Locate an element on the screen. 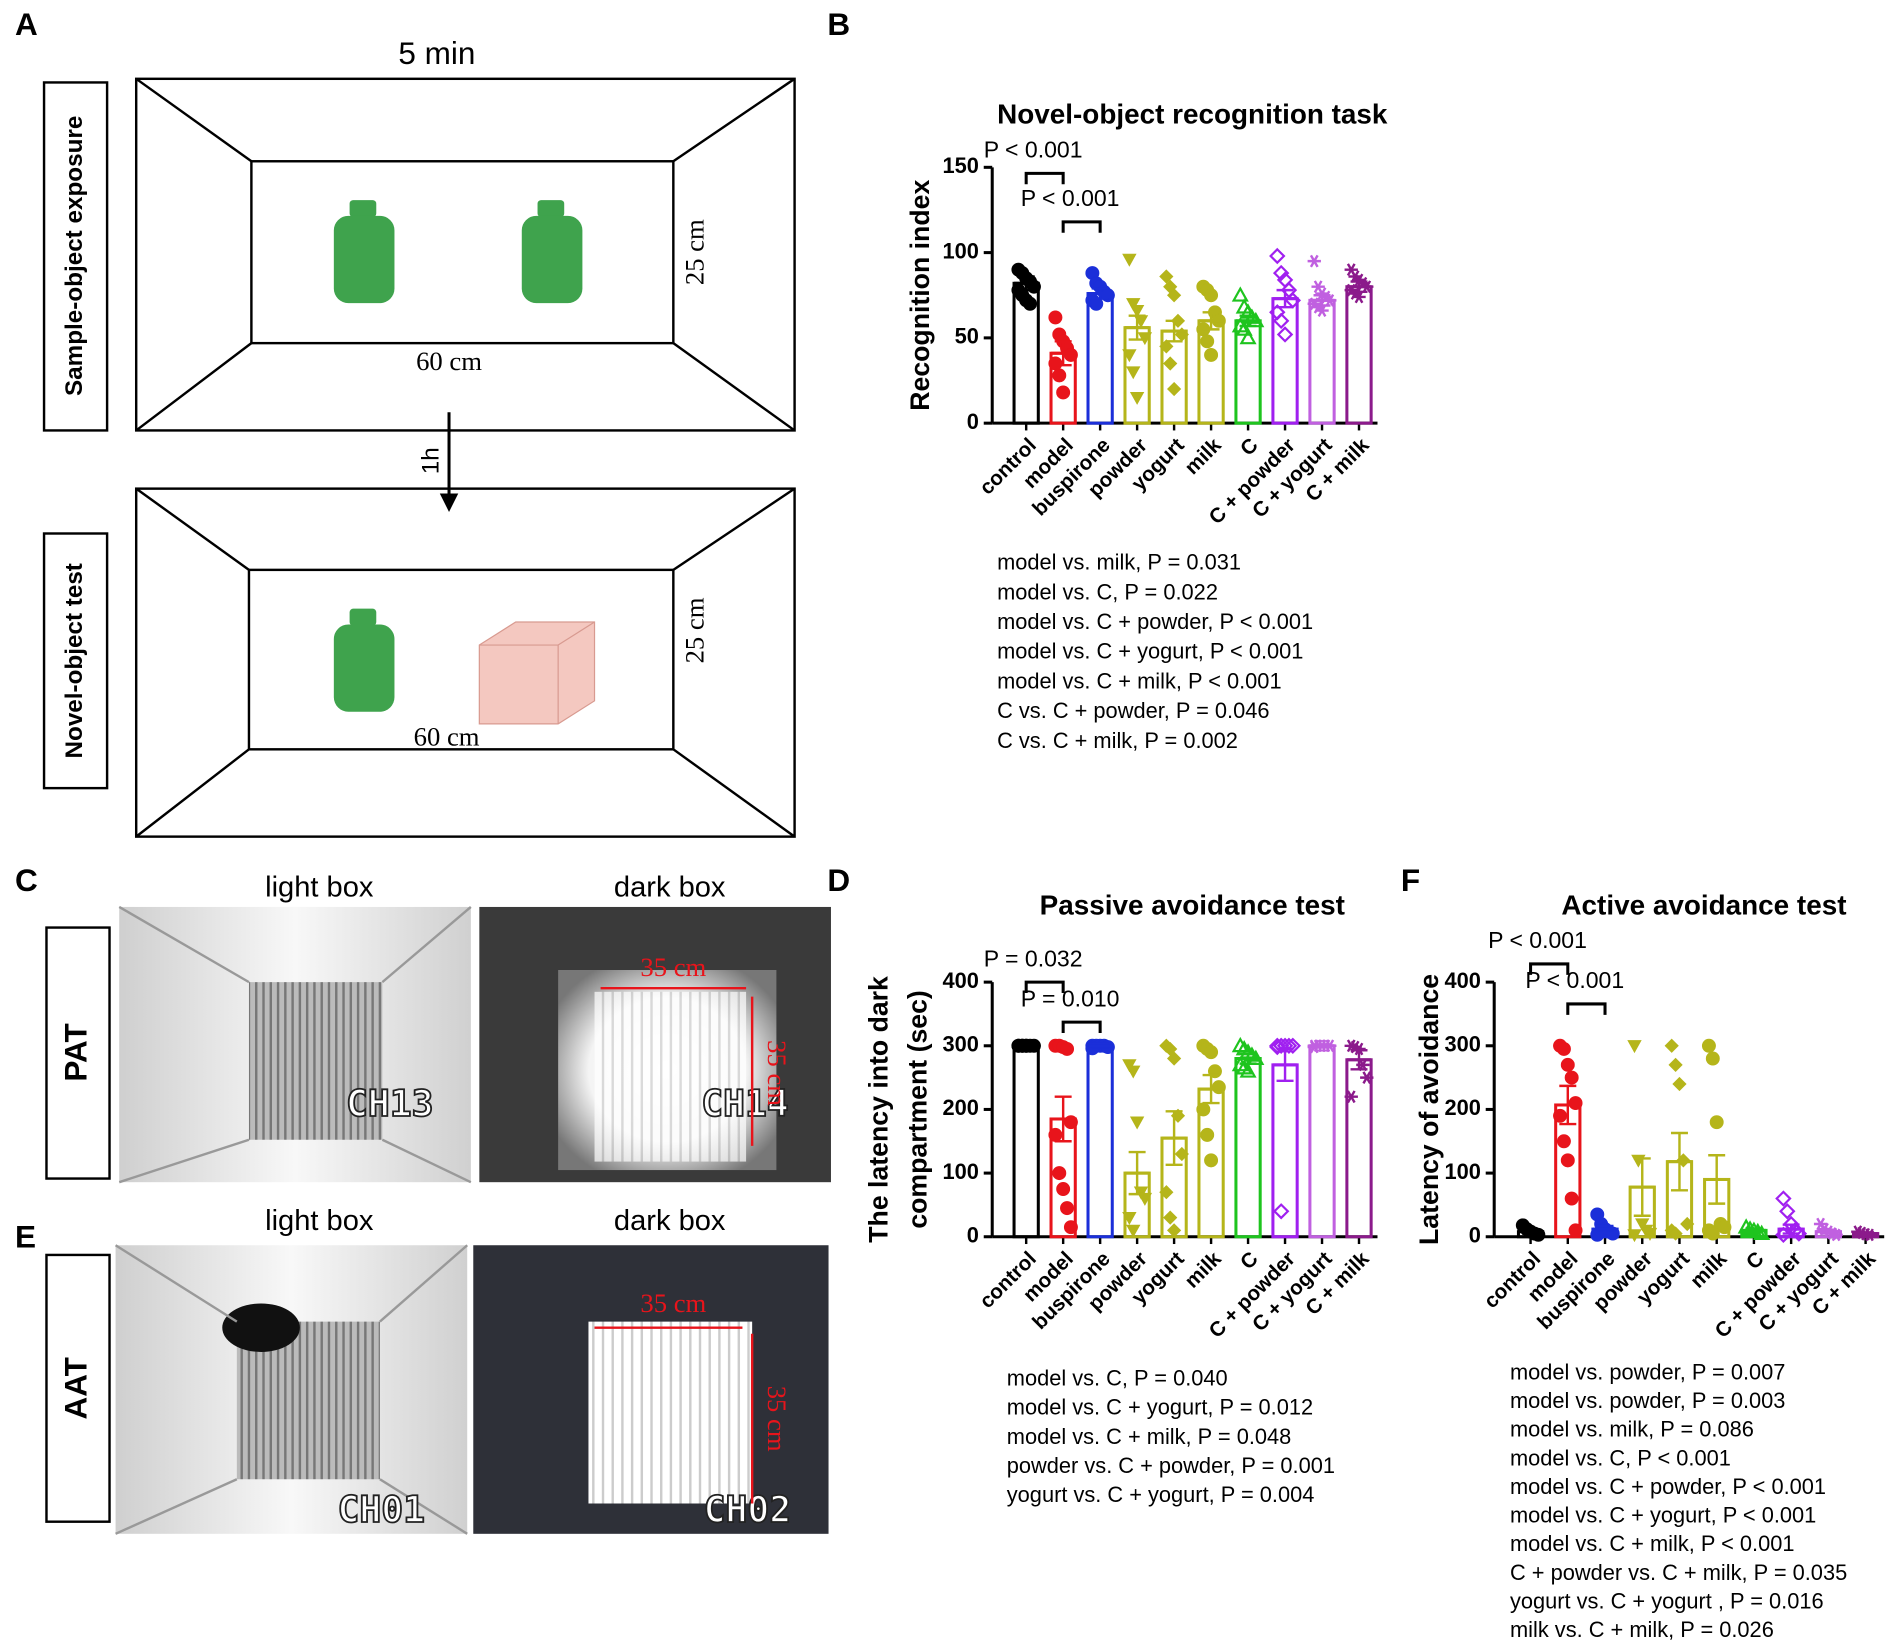 Image resolution: width=1902 pixels, height=1649 pixels. grid-floor is located at coordinates (315, 1061).